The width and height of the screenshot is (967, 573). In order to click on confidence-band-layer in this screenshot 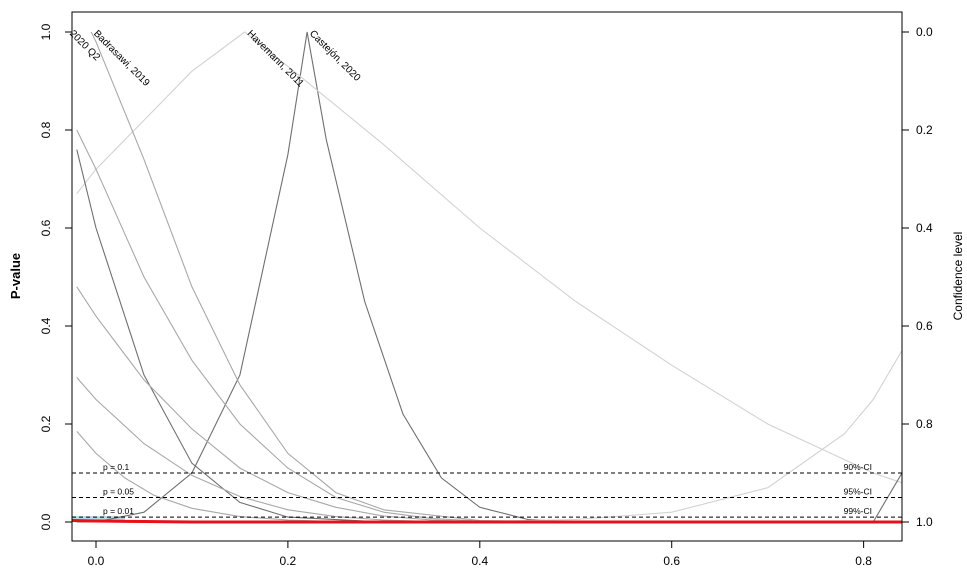, I will do `click(98, 519)`.